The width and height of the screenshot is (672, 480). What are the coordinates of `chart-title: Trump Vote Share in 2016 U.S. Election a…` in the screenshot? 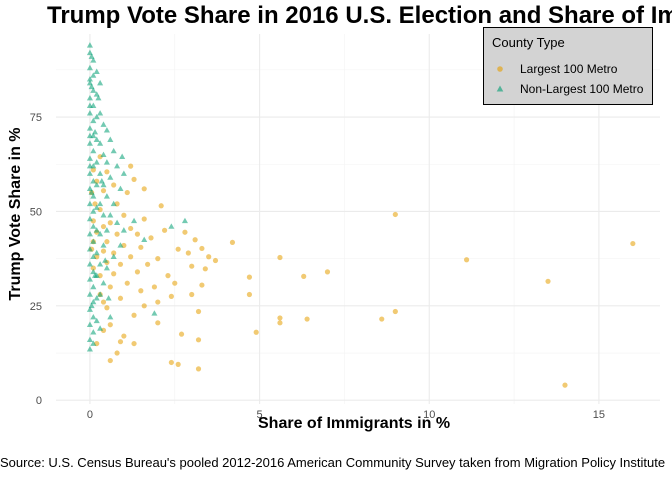 It's located at (359, 15).